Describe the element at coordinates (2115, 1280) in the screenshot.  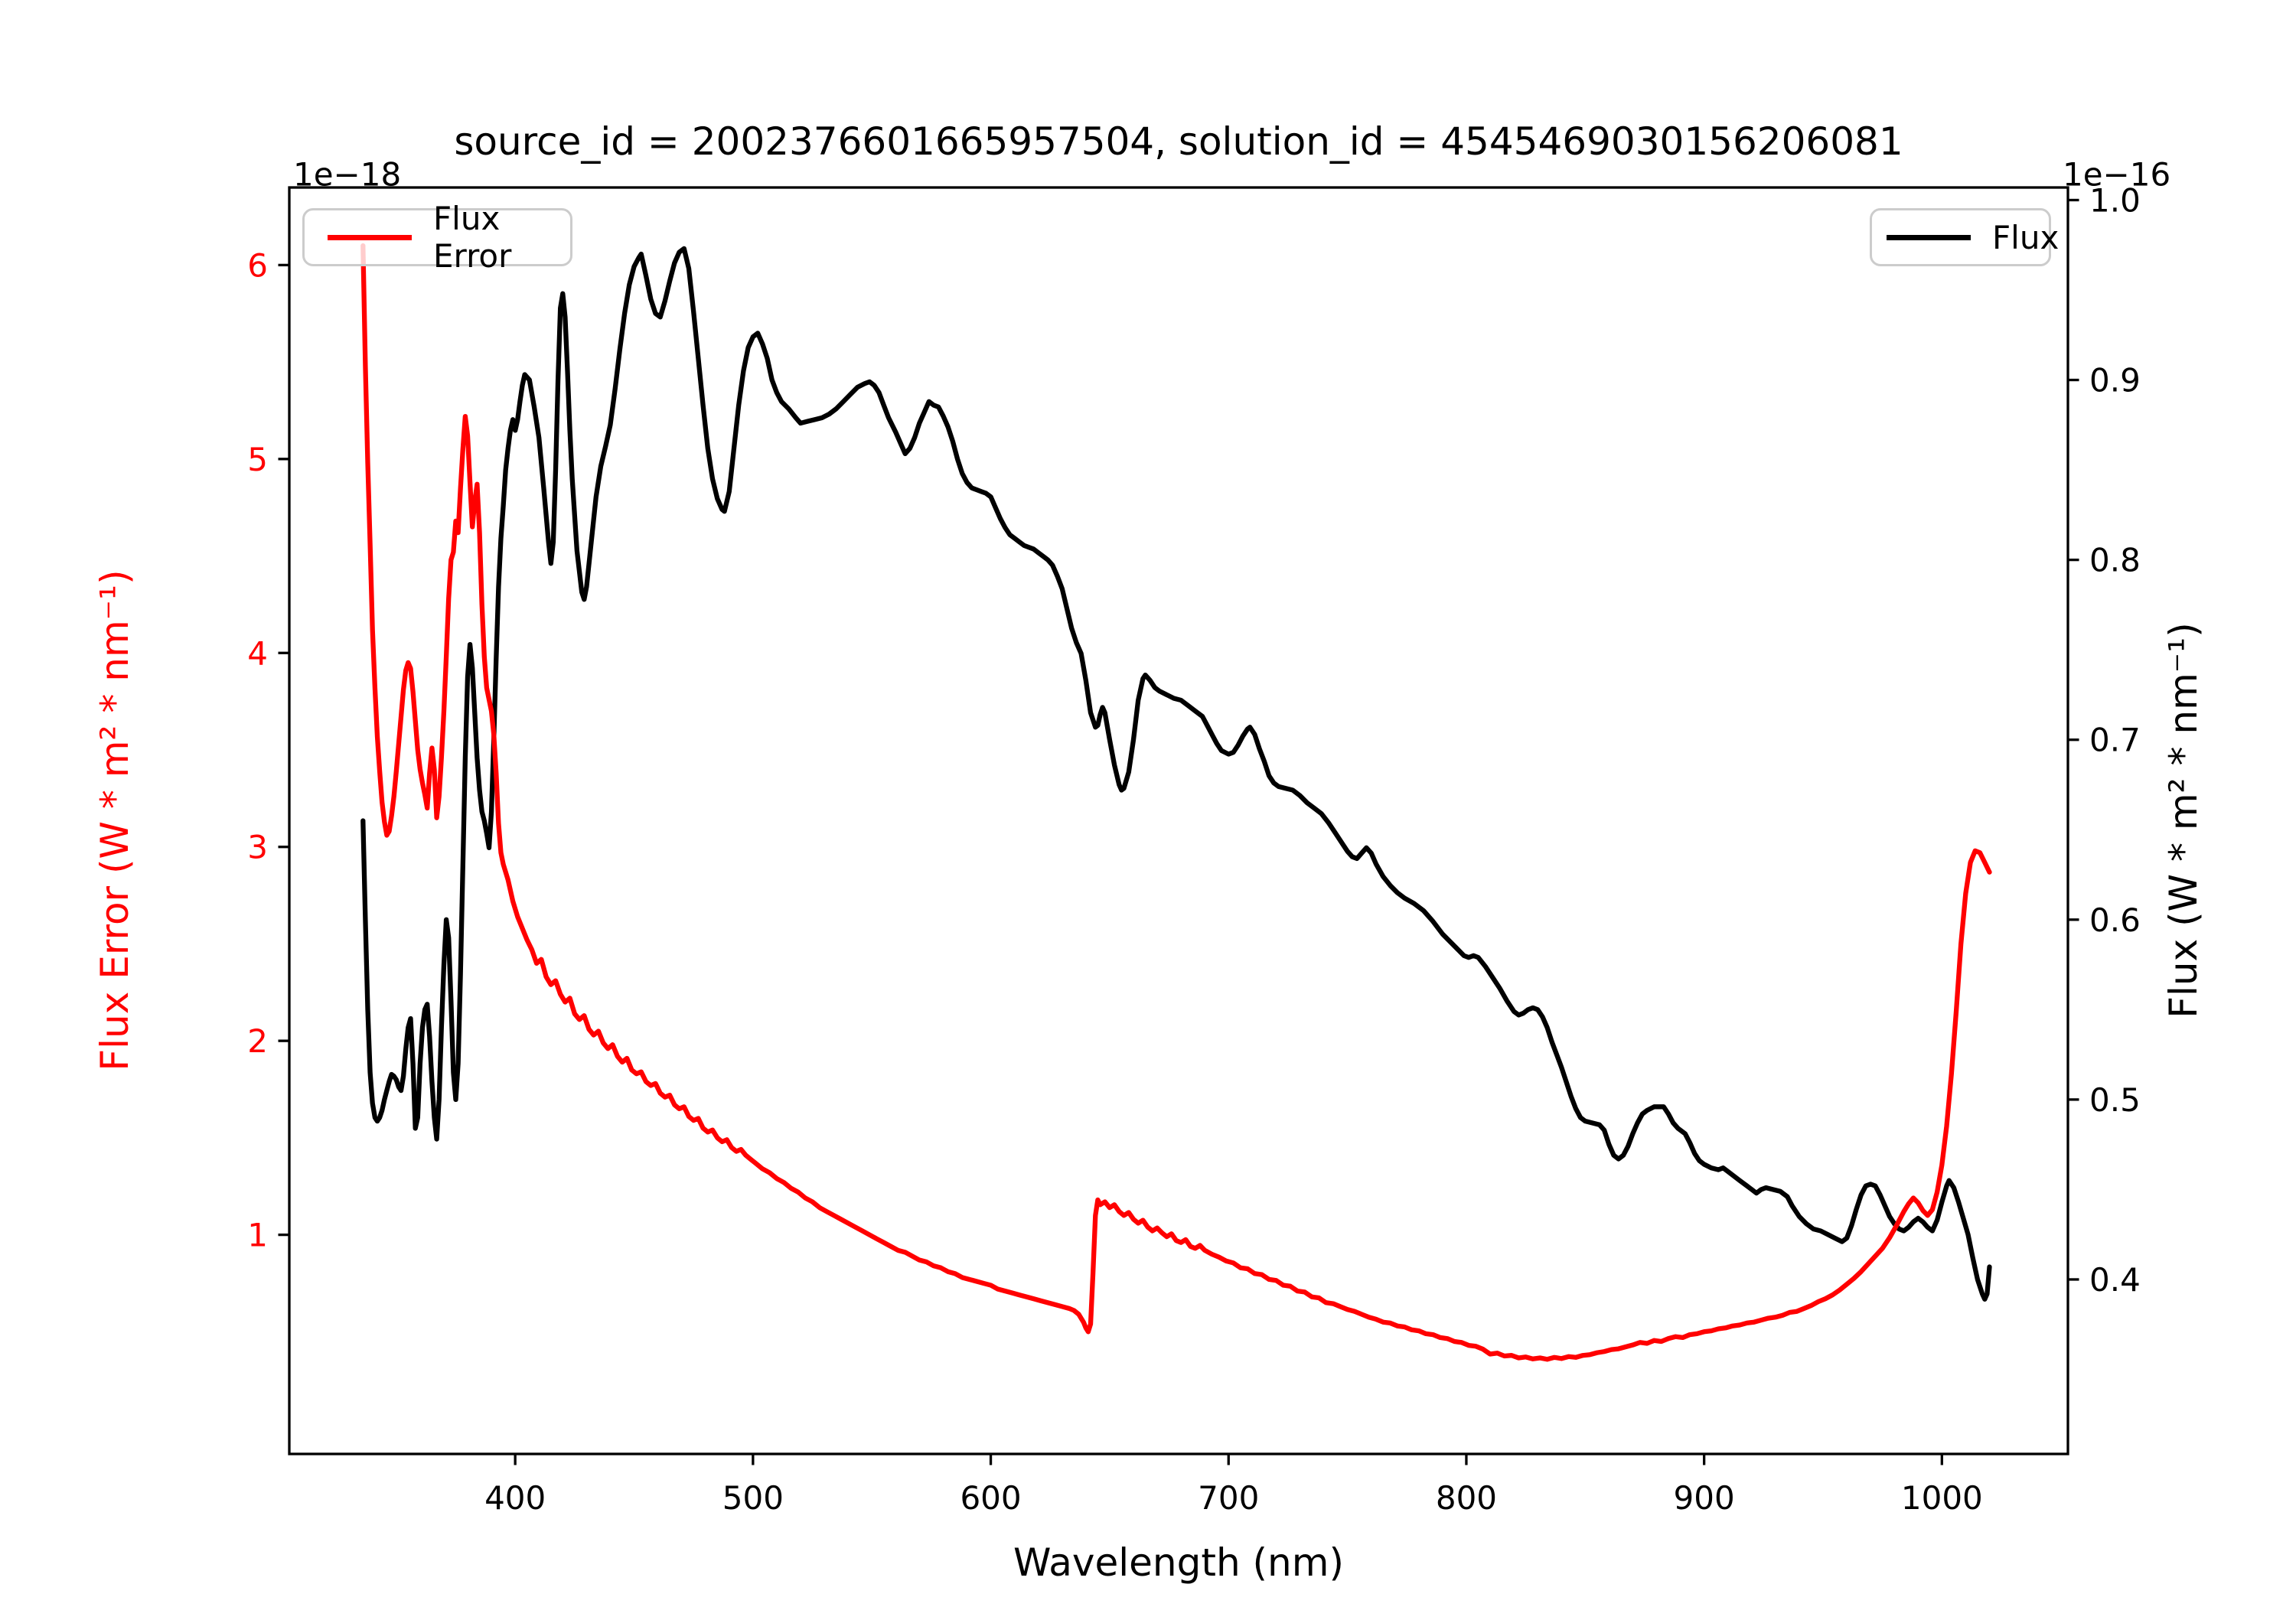
I see `y-tick-label-right: 0.4` at that location.